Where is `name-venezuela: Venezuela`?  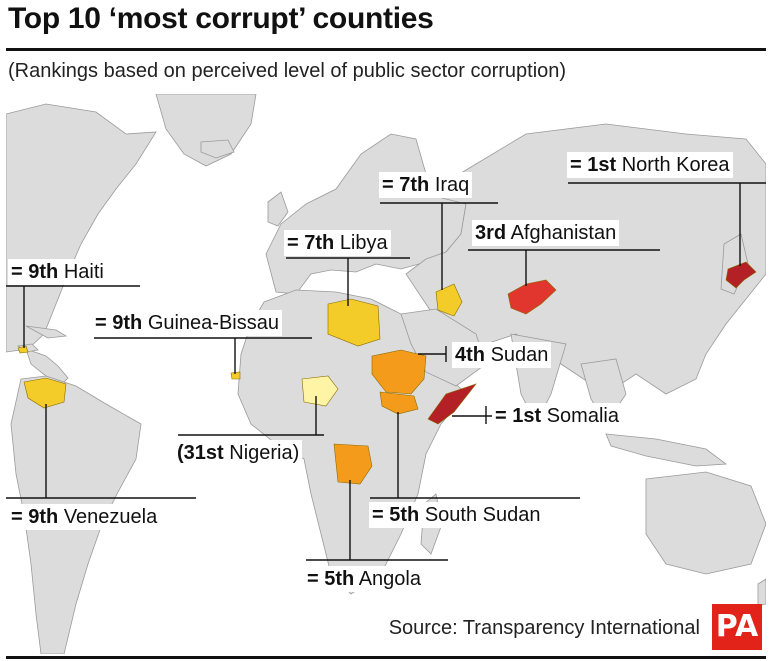 name-venezuela: Venezuela is located at coordinates (110, 517).